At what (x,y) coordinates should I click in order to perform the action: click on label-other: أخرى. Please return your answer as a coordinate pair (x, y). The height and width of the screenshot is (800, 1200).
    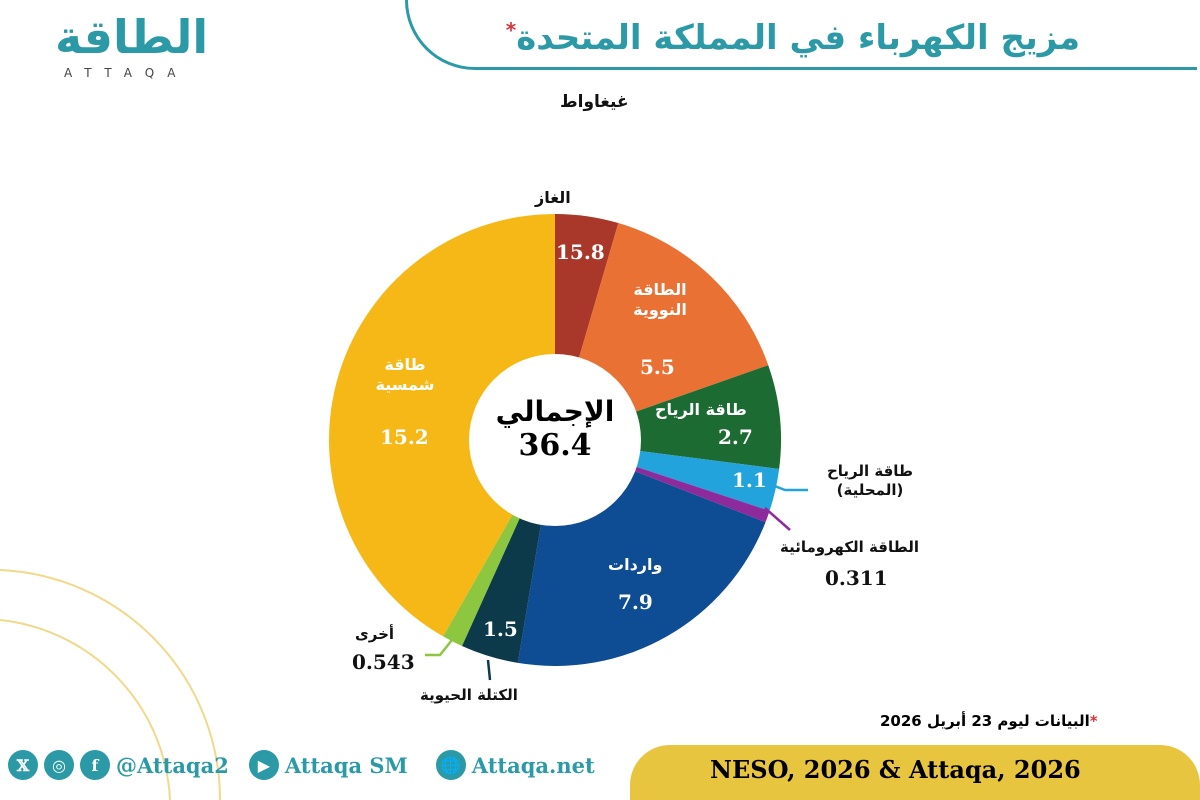
    Looking at the image, I should click on (375, 634).